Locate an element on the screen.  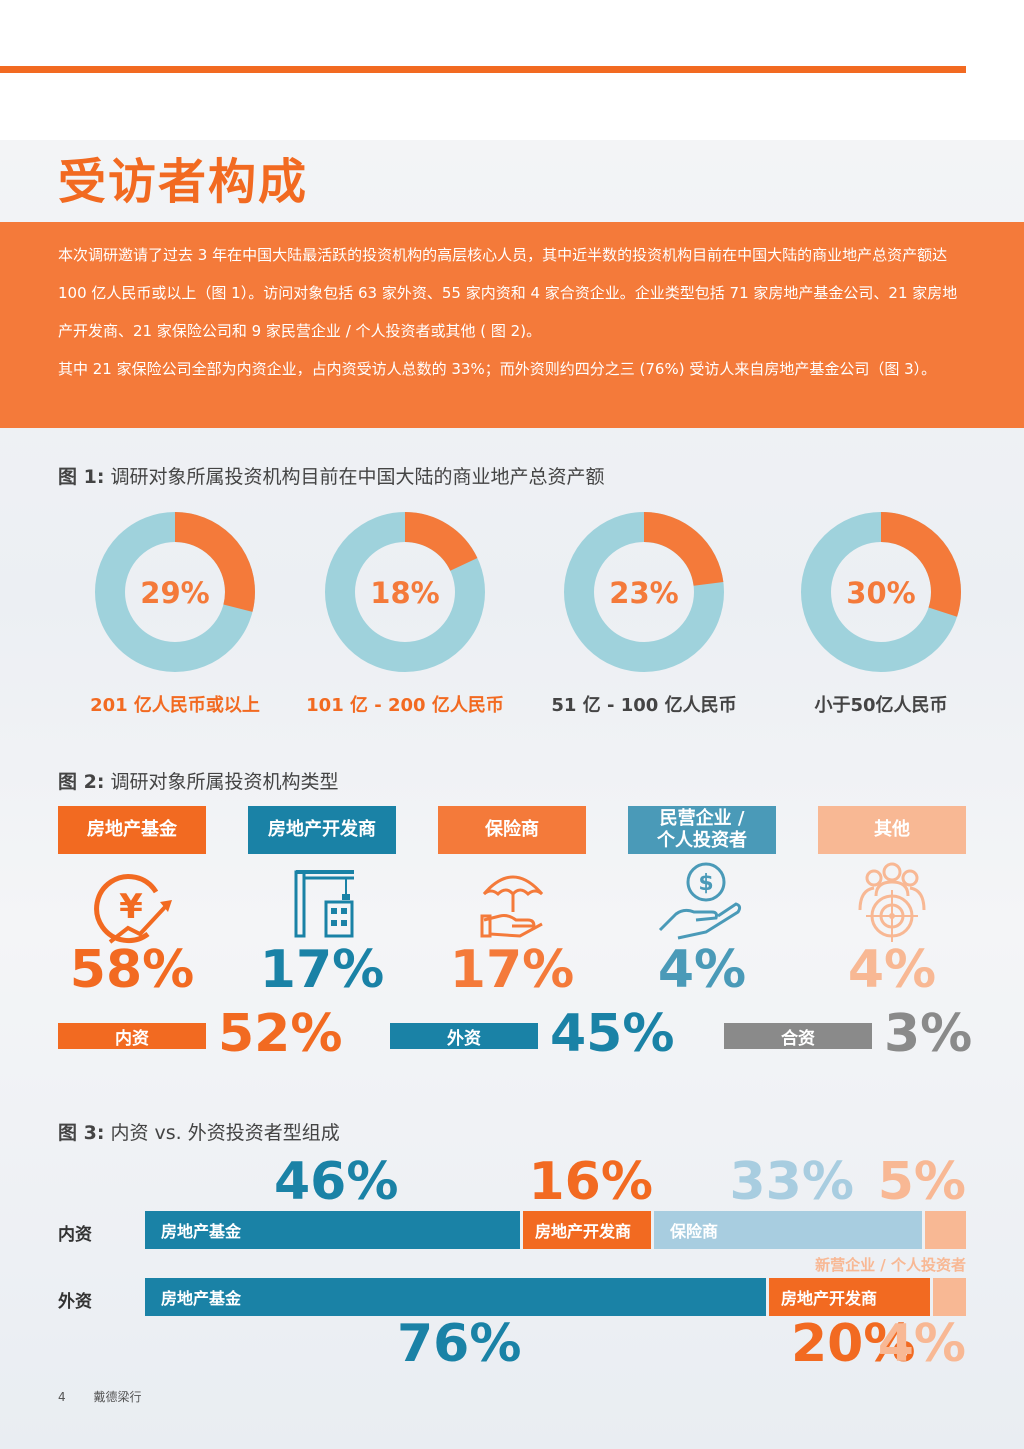
origin-box: 外资 is located at coordinates (464, 1036).